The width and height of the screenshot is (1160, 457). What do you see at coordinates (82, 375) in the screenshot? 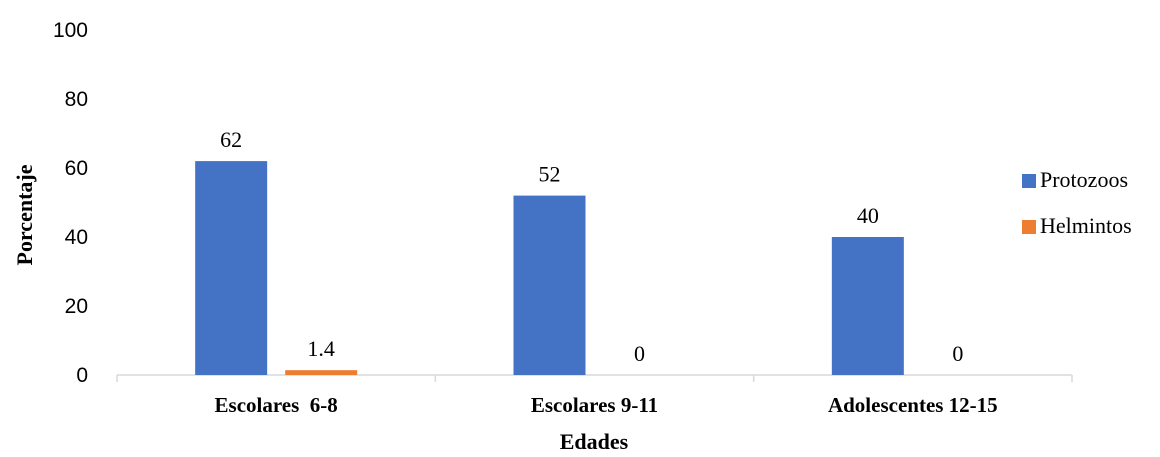
I see `y-tick-label: 0` at bounding box center [82, 375].